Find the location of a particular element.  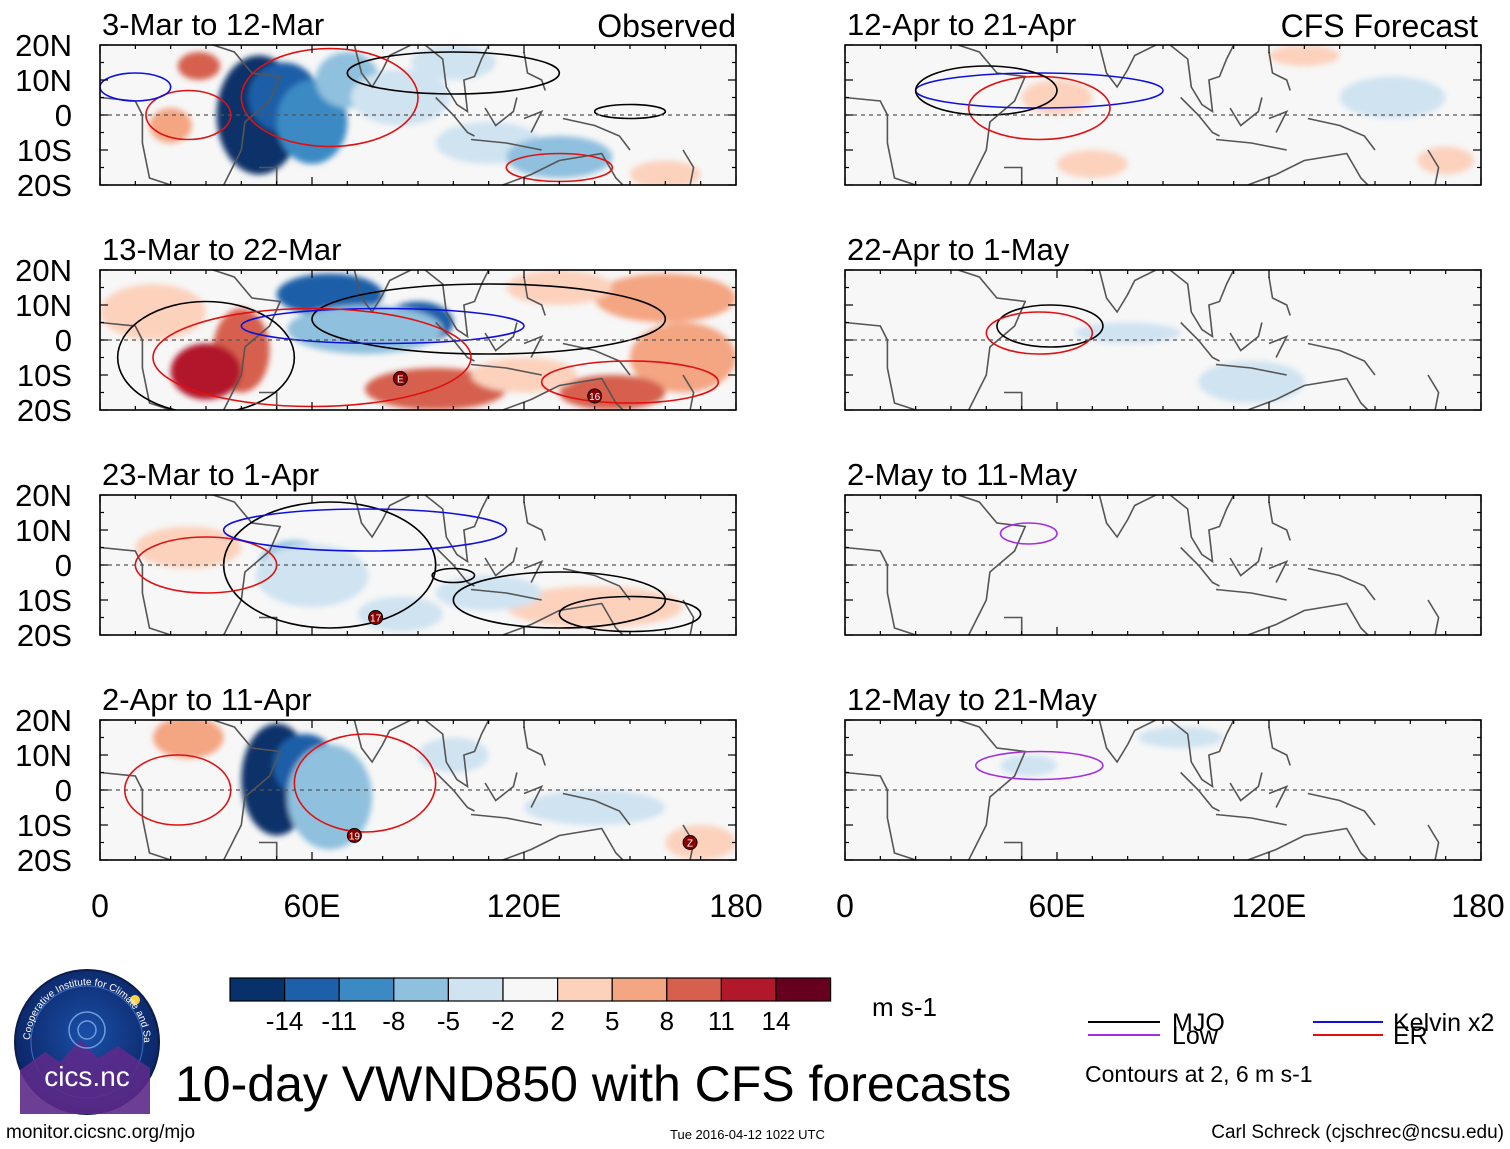

colorbar-tick-label: 5 is located at coordinates (612, 1021).